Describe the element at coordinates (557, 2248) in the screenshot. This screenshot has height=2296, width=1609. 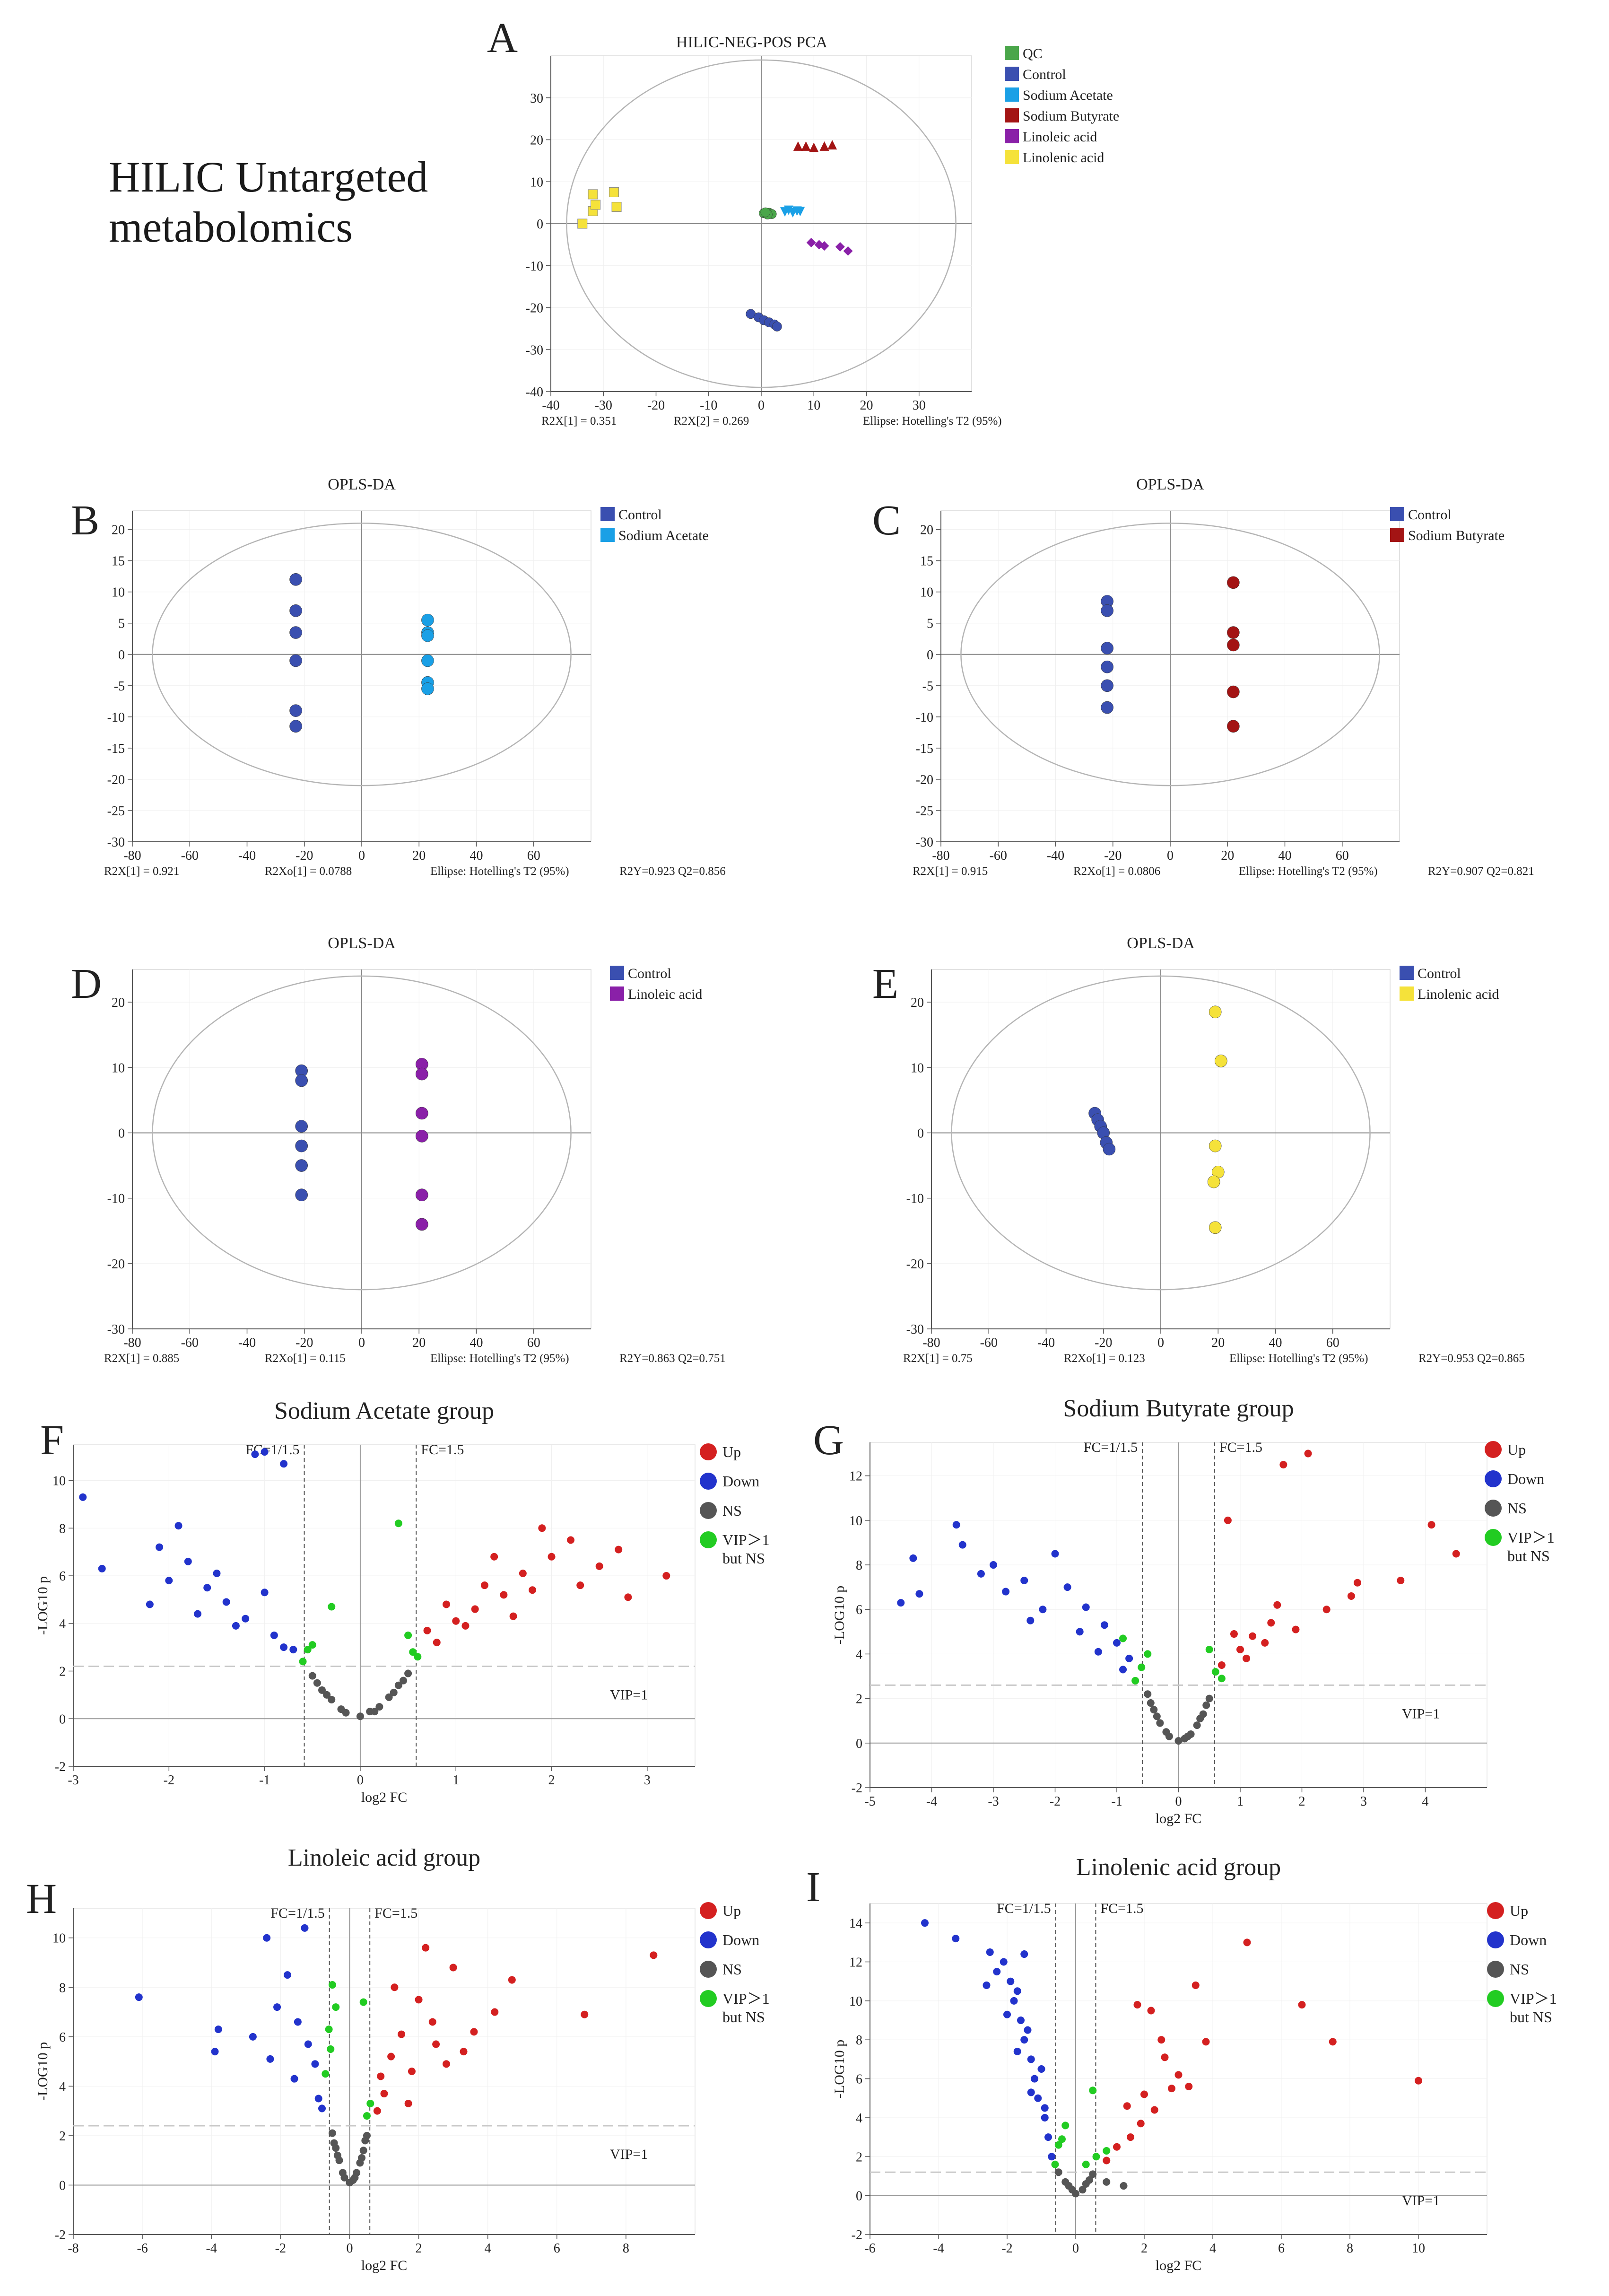
I see `x-tick-label: 6` at that location.